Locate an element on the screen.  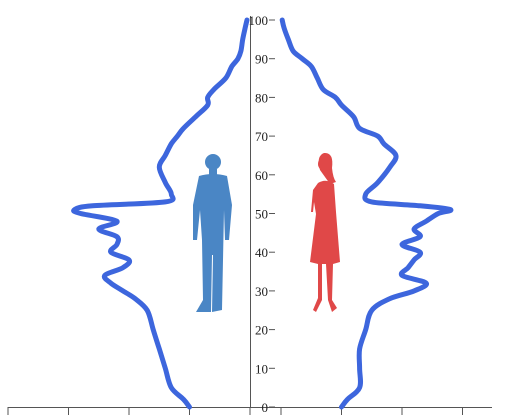
silhouettes-layer is located at coordinates (266, 232).